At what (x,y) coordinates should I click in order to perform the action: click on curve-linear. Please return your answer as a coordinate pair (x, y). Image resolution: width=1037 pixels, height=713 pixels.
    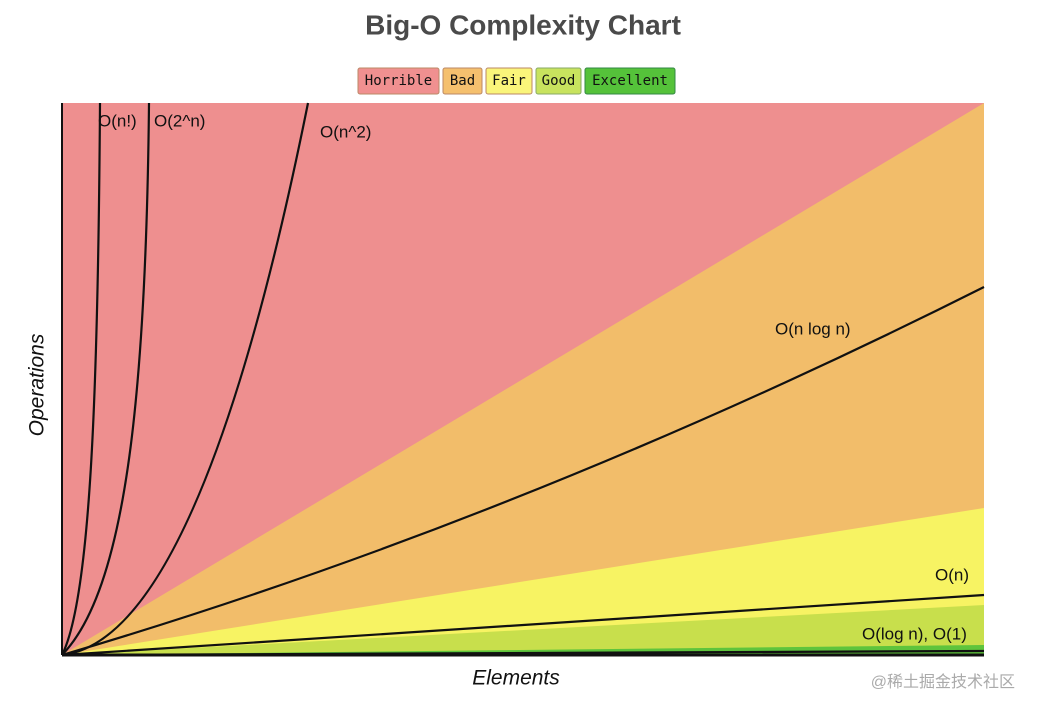
    Looking at the image, I should click on (523, 625).